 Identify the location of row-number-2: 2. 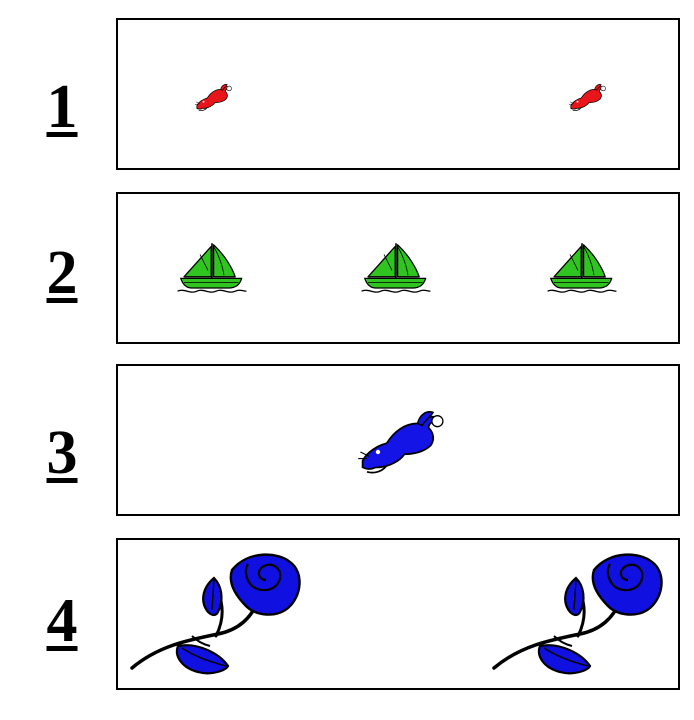
(62, 273).